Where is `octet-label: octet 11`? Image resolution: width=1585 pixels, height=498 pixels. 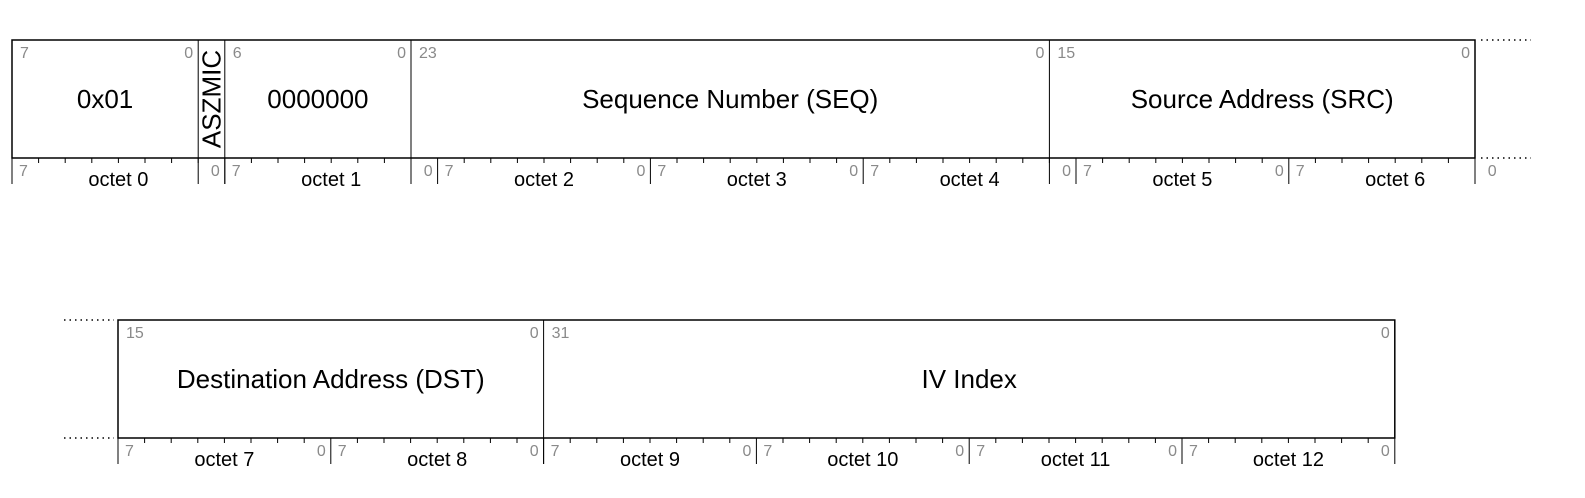 octet-label: octet 11 is located at coordinates (1076, 460).